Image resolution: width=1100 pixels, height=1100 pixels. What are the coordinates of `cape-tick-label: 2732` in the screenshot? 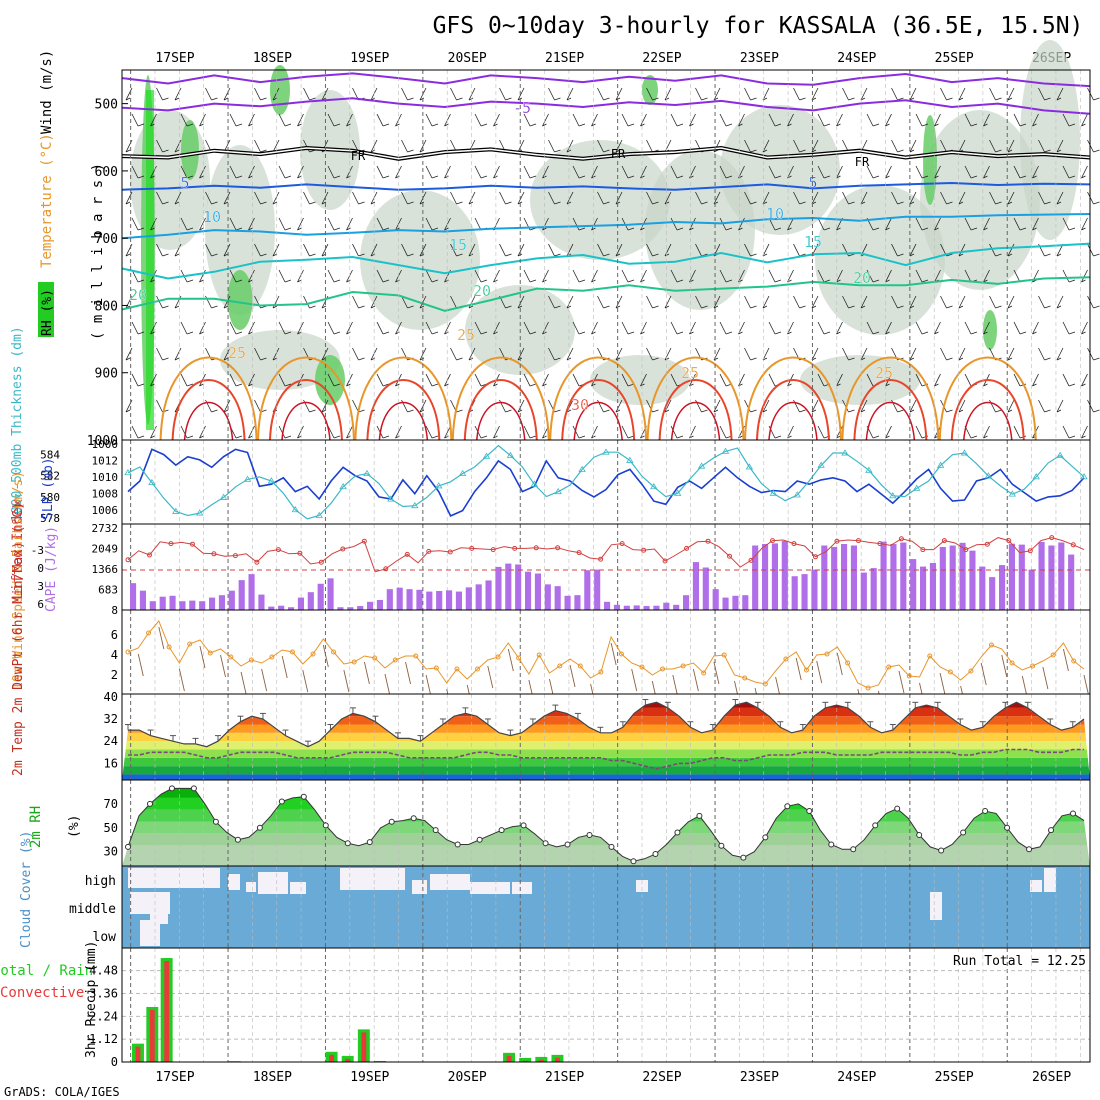 It's located at (105, 528).